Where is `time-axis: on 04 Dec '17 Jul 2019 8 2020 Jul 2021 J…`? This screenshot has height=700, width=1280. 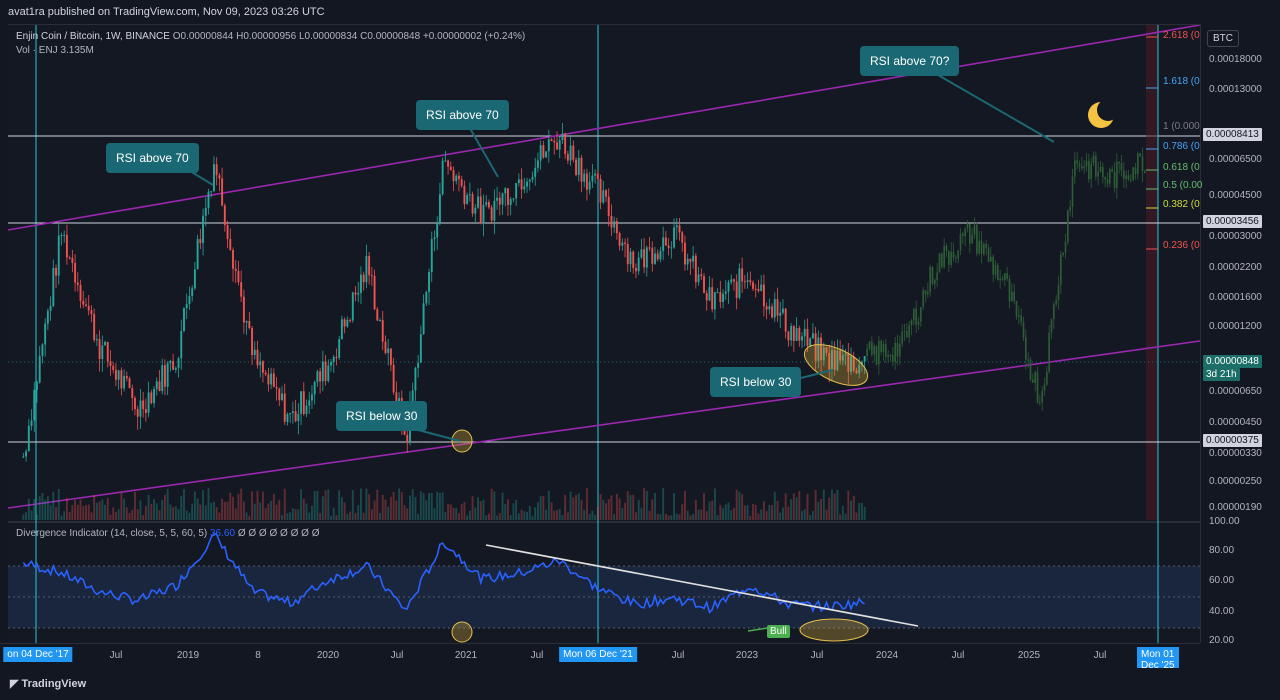
time-axis: on 04 Dec '17 Jul 2019 8 2020 Jul 2021 J… is located at coordinates (600, 658).